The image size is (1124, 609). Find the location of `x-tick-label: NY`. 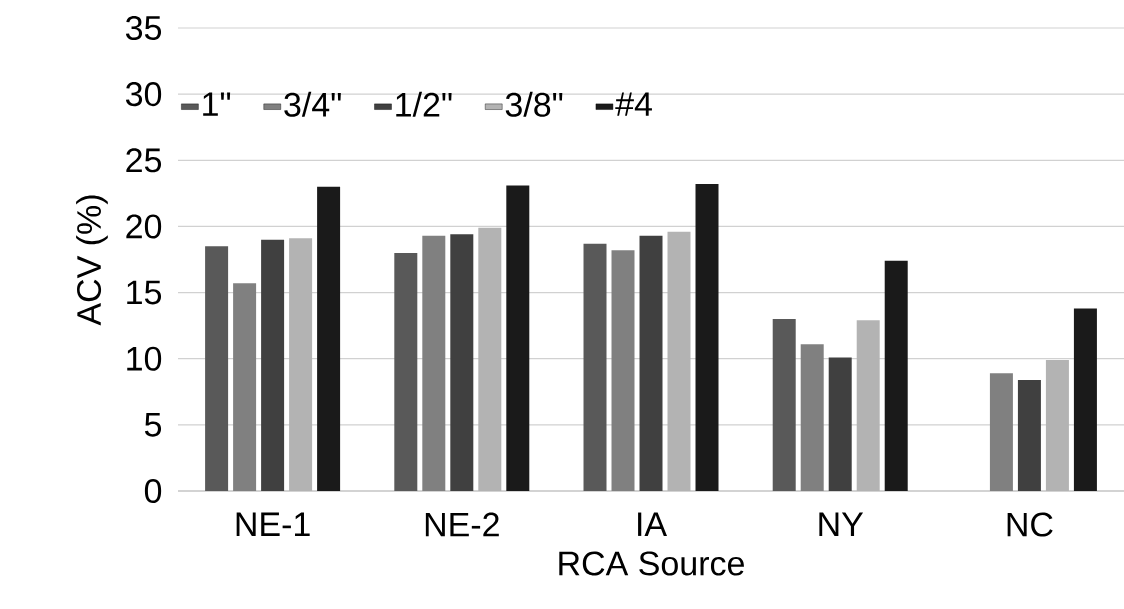

x-tick-label: NY is located at coordinates (841, 524).